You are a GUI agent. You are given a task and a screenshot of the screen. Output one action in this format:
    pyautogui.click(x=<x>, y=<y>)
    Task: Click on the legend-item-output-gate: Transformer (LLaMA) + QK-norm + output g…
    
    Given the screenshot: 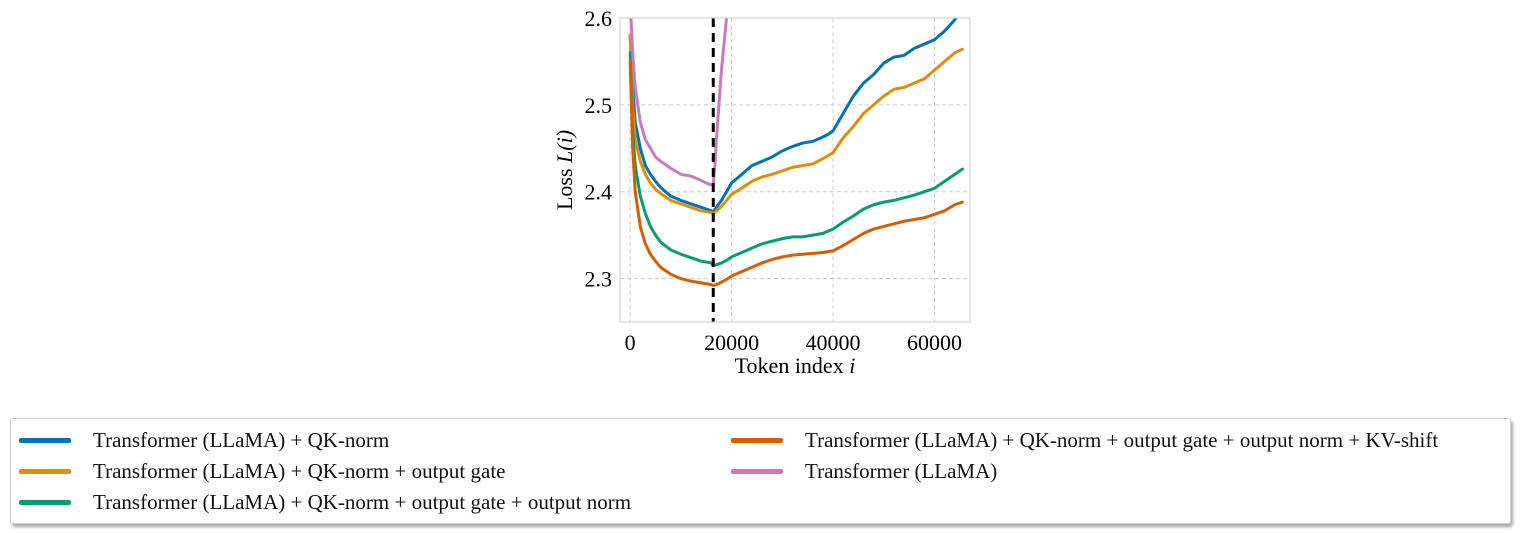 What is the action you would take?
    pyautogui.click(x=262, y=471)
    